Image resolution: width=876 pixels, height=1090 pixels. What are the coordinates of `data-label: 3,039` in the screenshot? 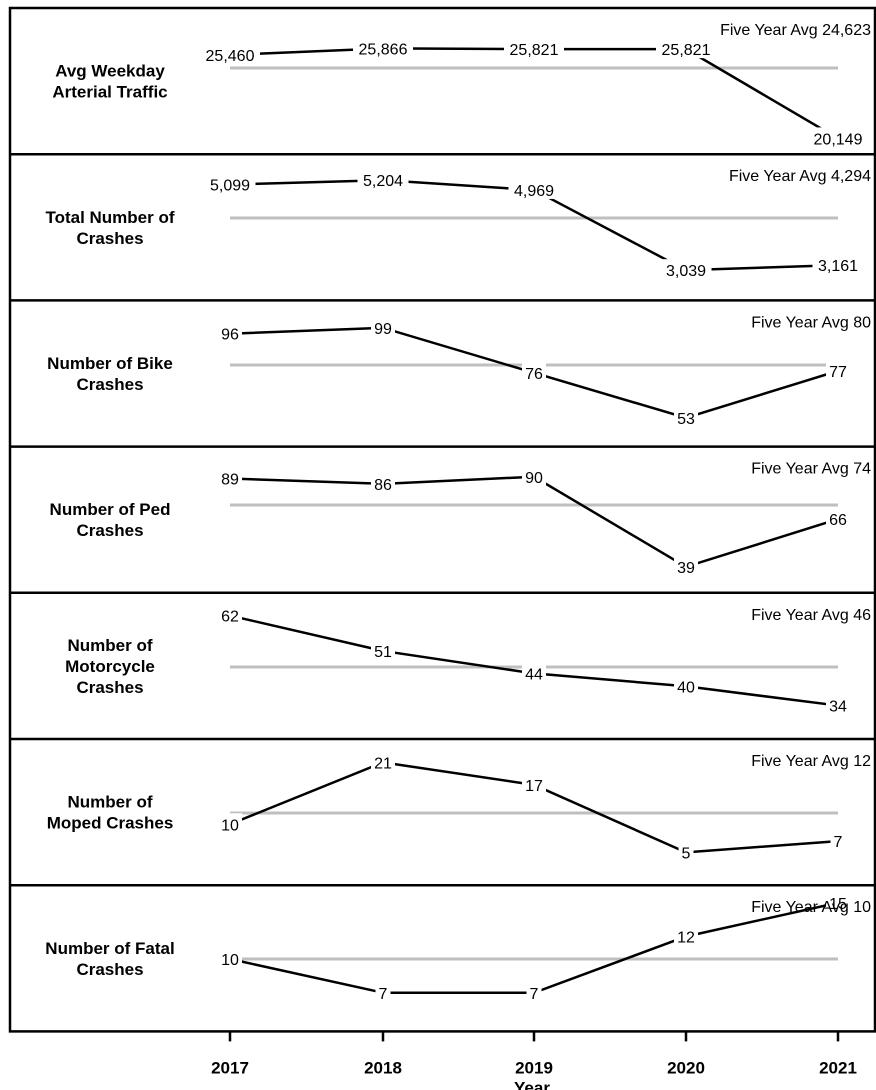 It's located at (686, 271).